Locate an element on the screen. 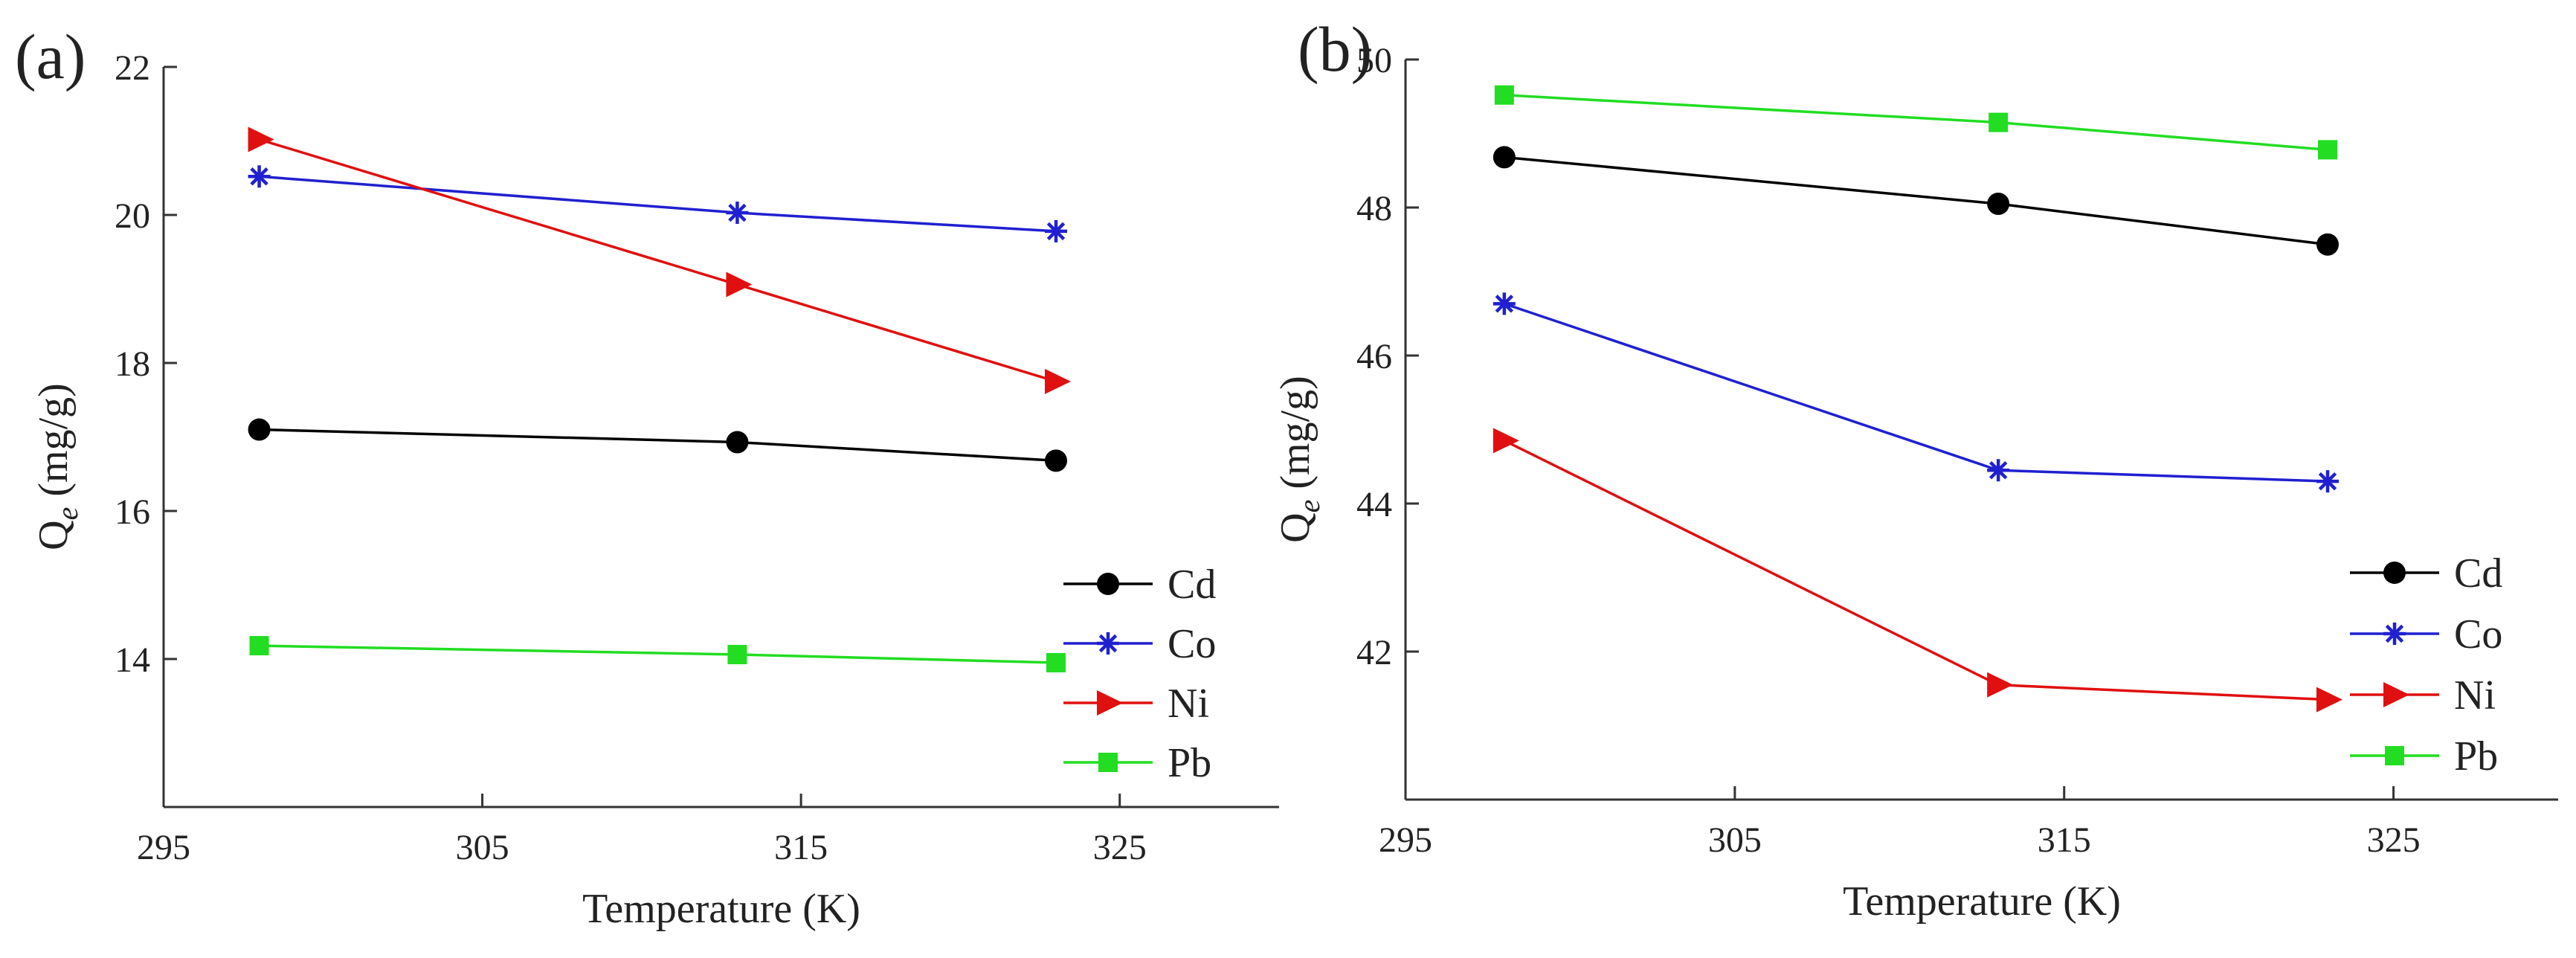 This screenshot has height=958, width=2576. panel-label: (a) is located at coordinates (50, 56).